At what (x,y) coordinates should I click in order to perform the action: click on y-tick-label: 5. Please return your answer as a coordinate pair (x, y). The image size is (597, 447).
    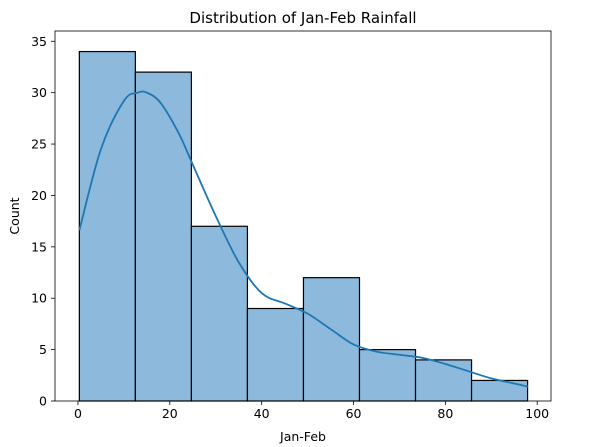
    Looking at the image, I should click on (43, 349).